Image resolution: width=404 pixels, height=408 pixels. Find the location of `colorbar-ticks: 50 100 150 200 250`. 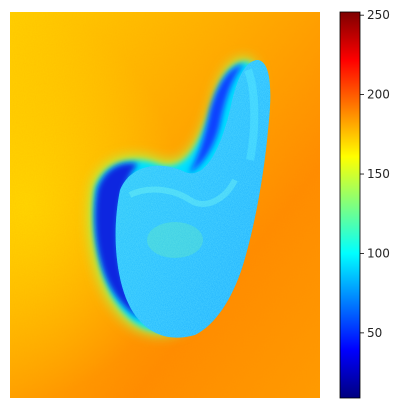

colorbar-ticks: 50 100 150 200 250 is located at coordinates (375, 174).